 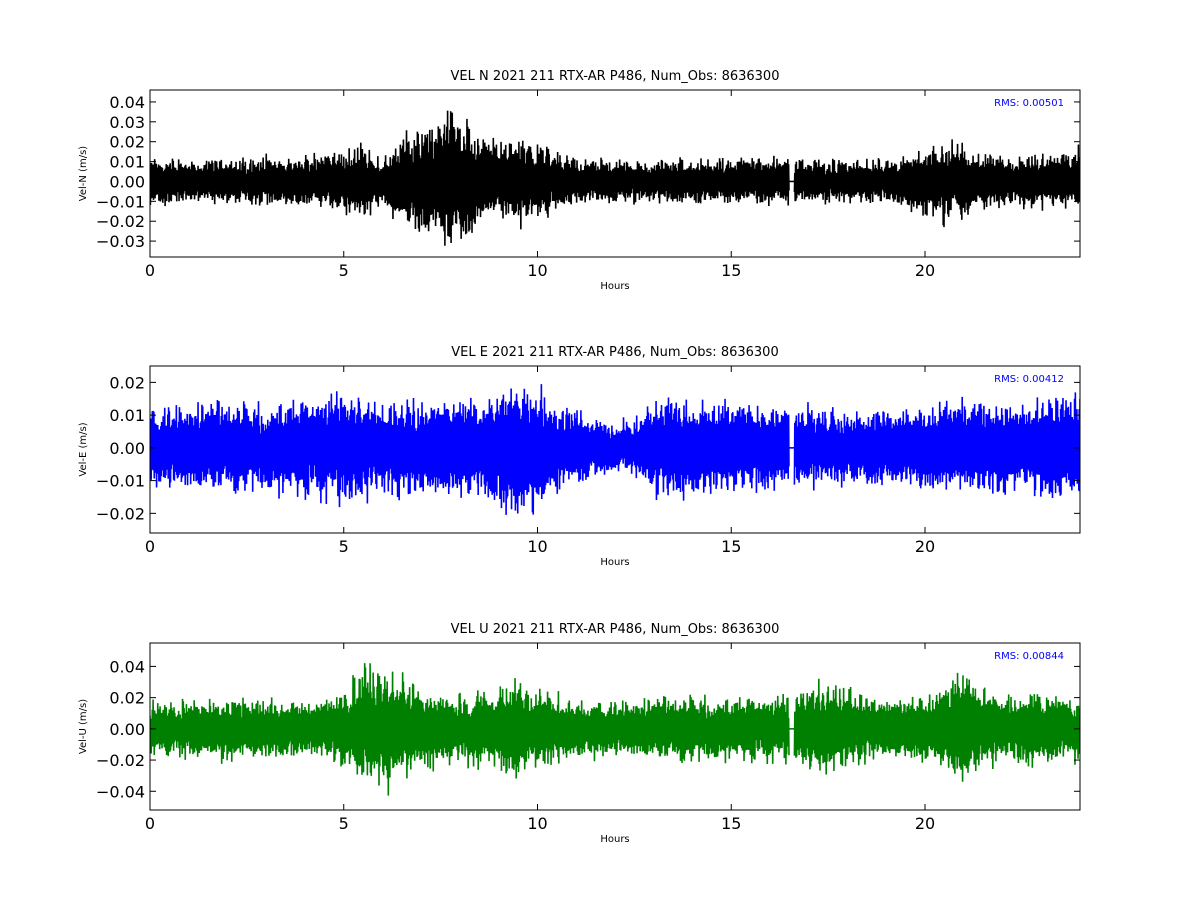 What do you see at coordinates (83, 449) in the screenshot?
I see `y-axis-label: Vel-E (m/s)` at bounding box center [83, 449].